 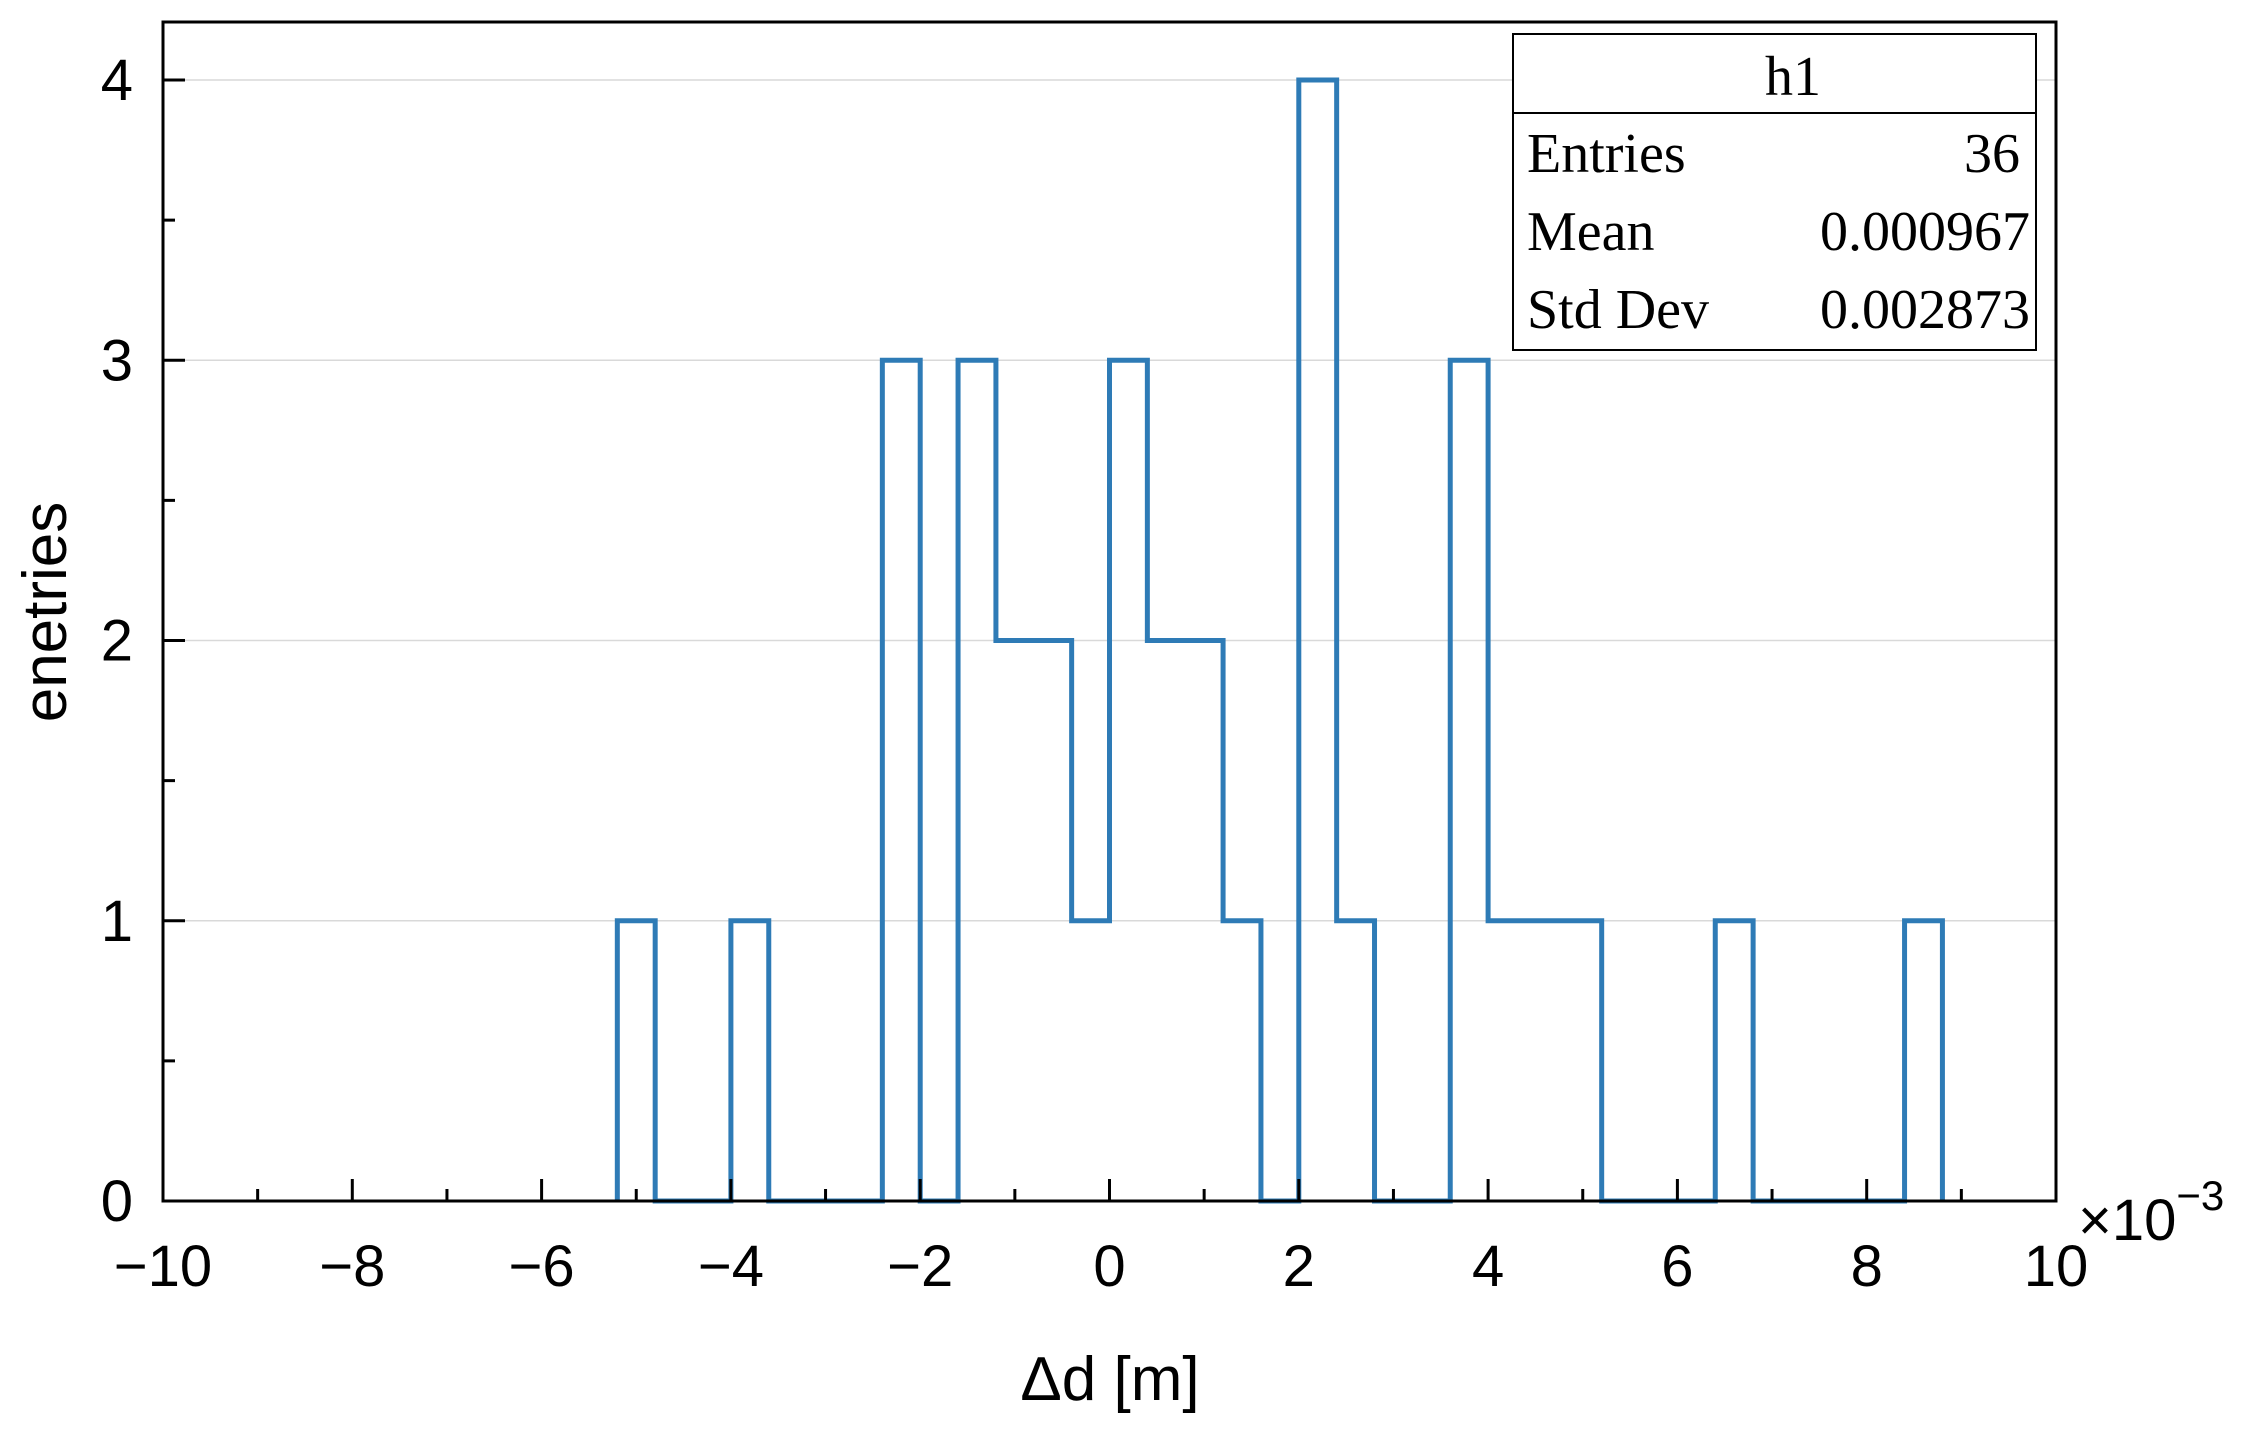 What do you see at coordinates (117, 80) in the screenshot?
I see `y-tick-label: 4` at bounding box center [117, 80].